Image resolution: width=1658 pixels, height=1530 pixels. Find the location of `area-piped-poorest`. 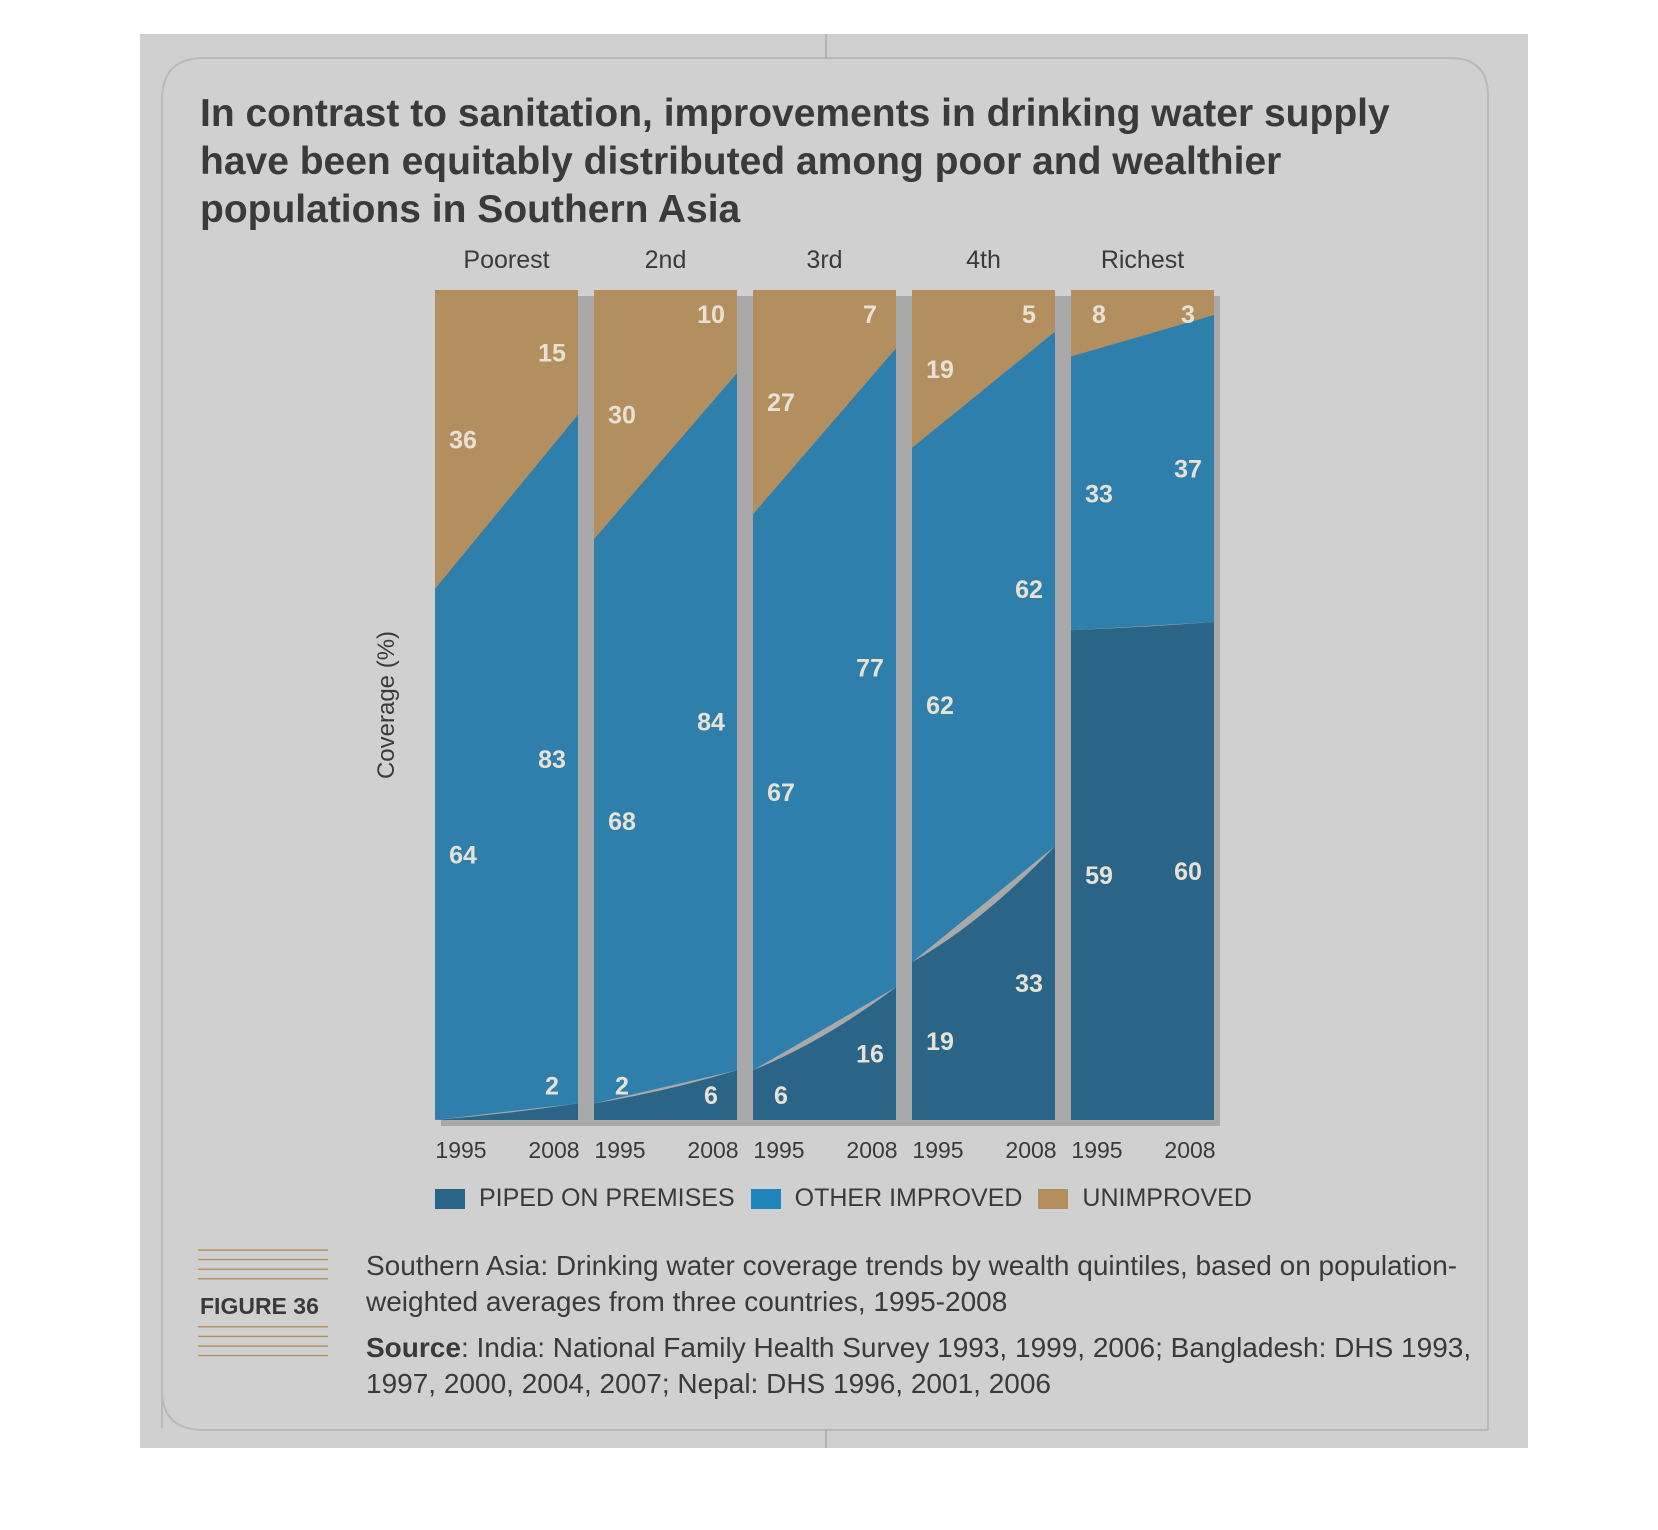

area-piped-poorest is located at coordinates (506, 1111).